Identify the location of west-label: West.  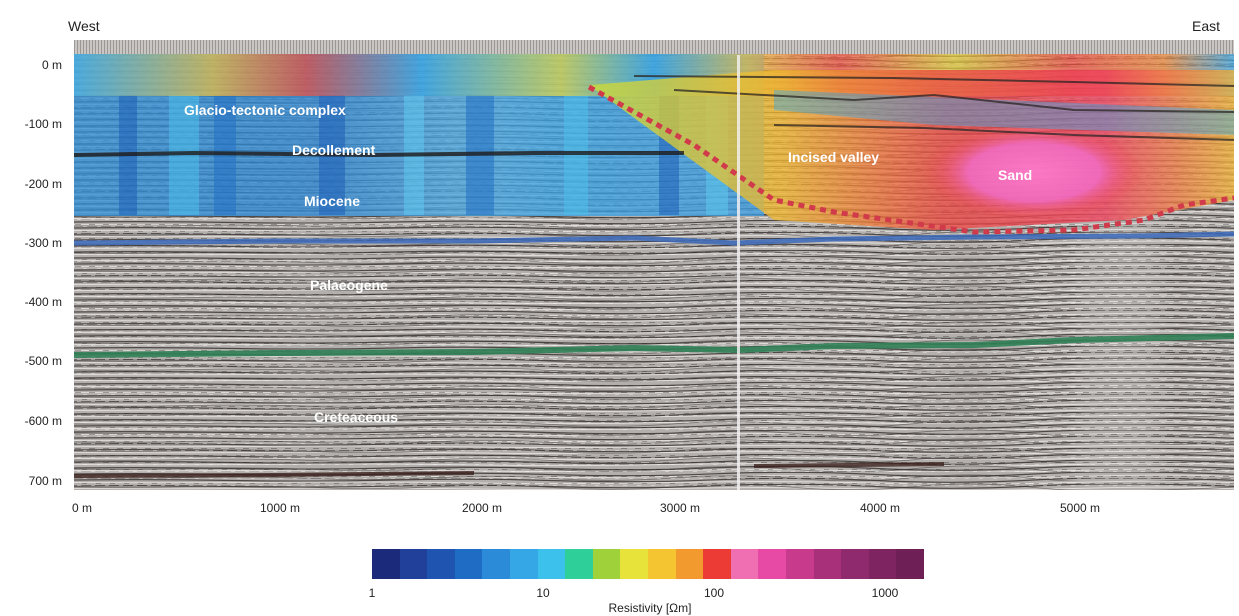
(84, 26).